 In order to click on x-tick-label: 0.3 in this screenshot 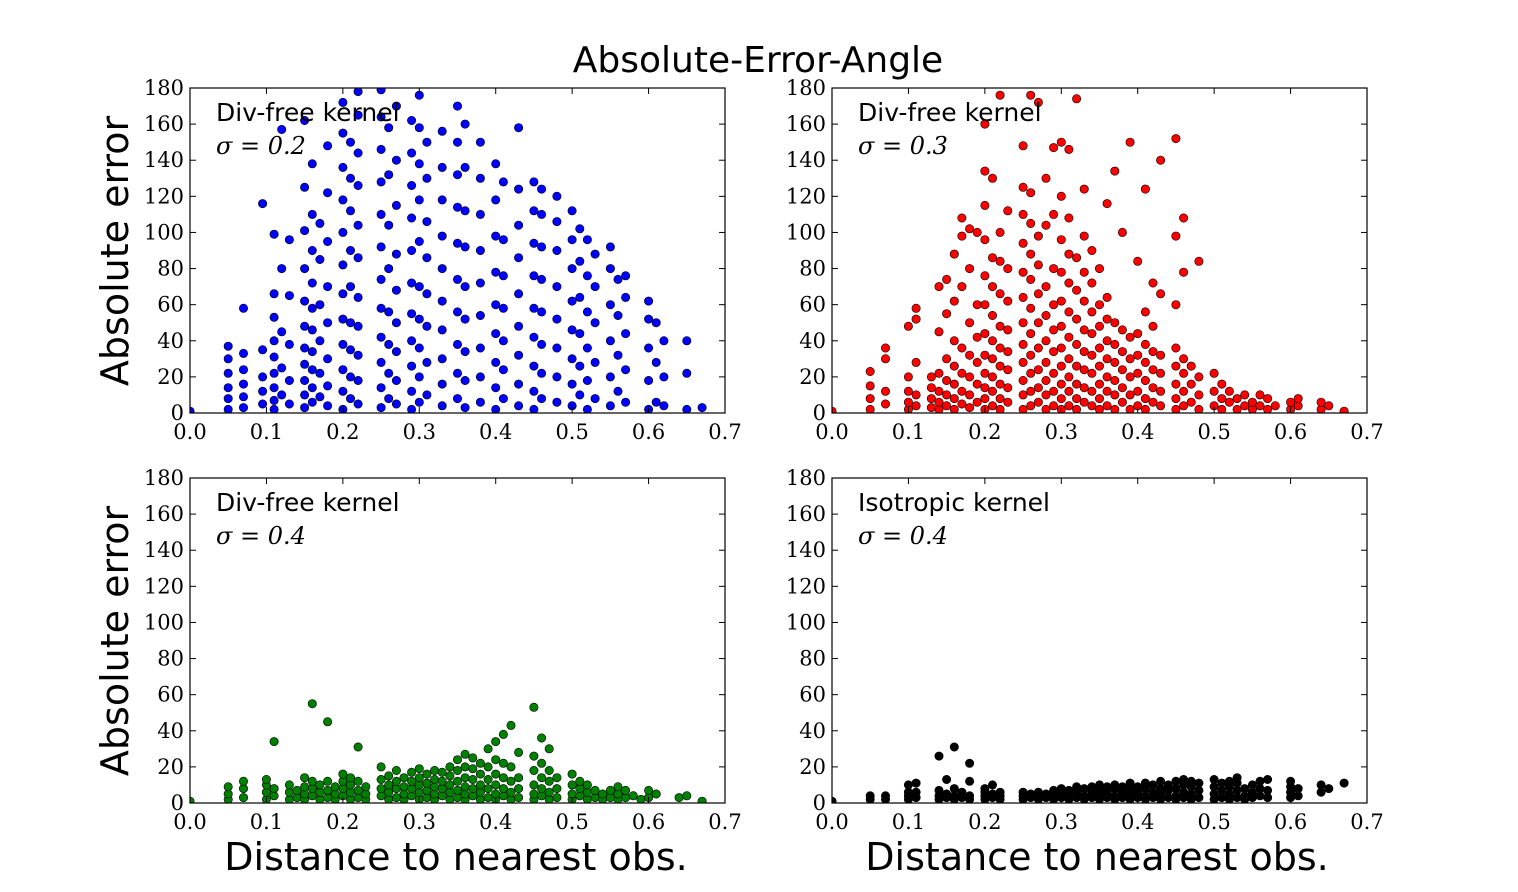, I will do `click(419, 432)`.